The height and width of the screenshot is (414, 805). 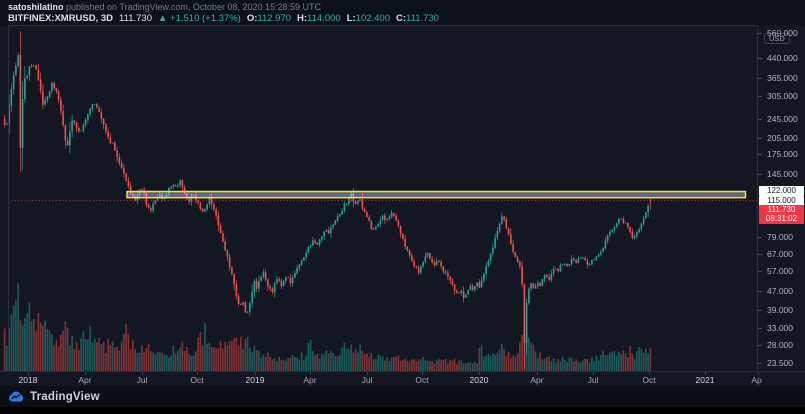 I want to click on resistance-rectangle-drawing, so click(x=436, y=194).